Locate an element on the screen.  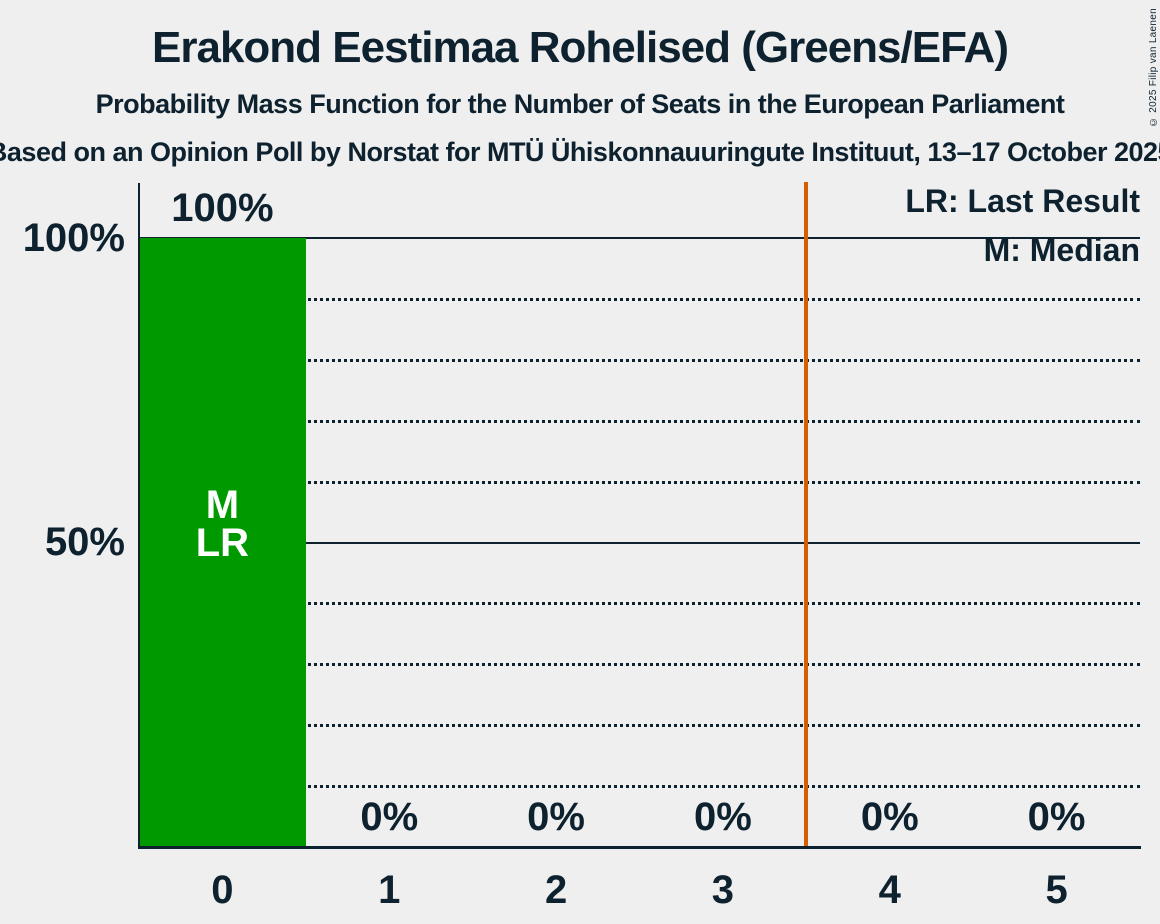
bar-value-label-3: 0% is located at coordinates (723, 817).